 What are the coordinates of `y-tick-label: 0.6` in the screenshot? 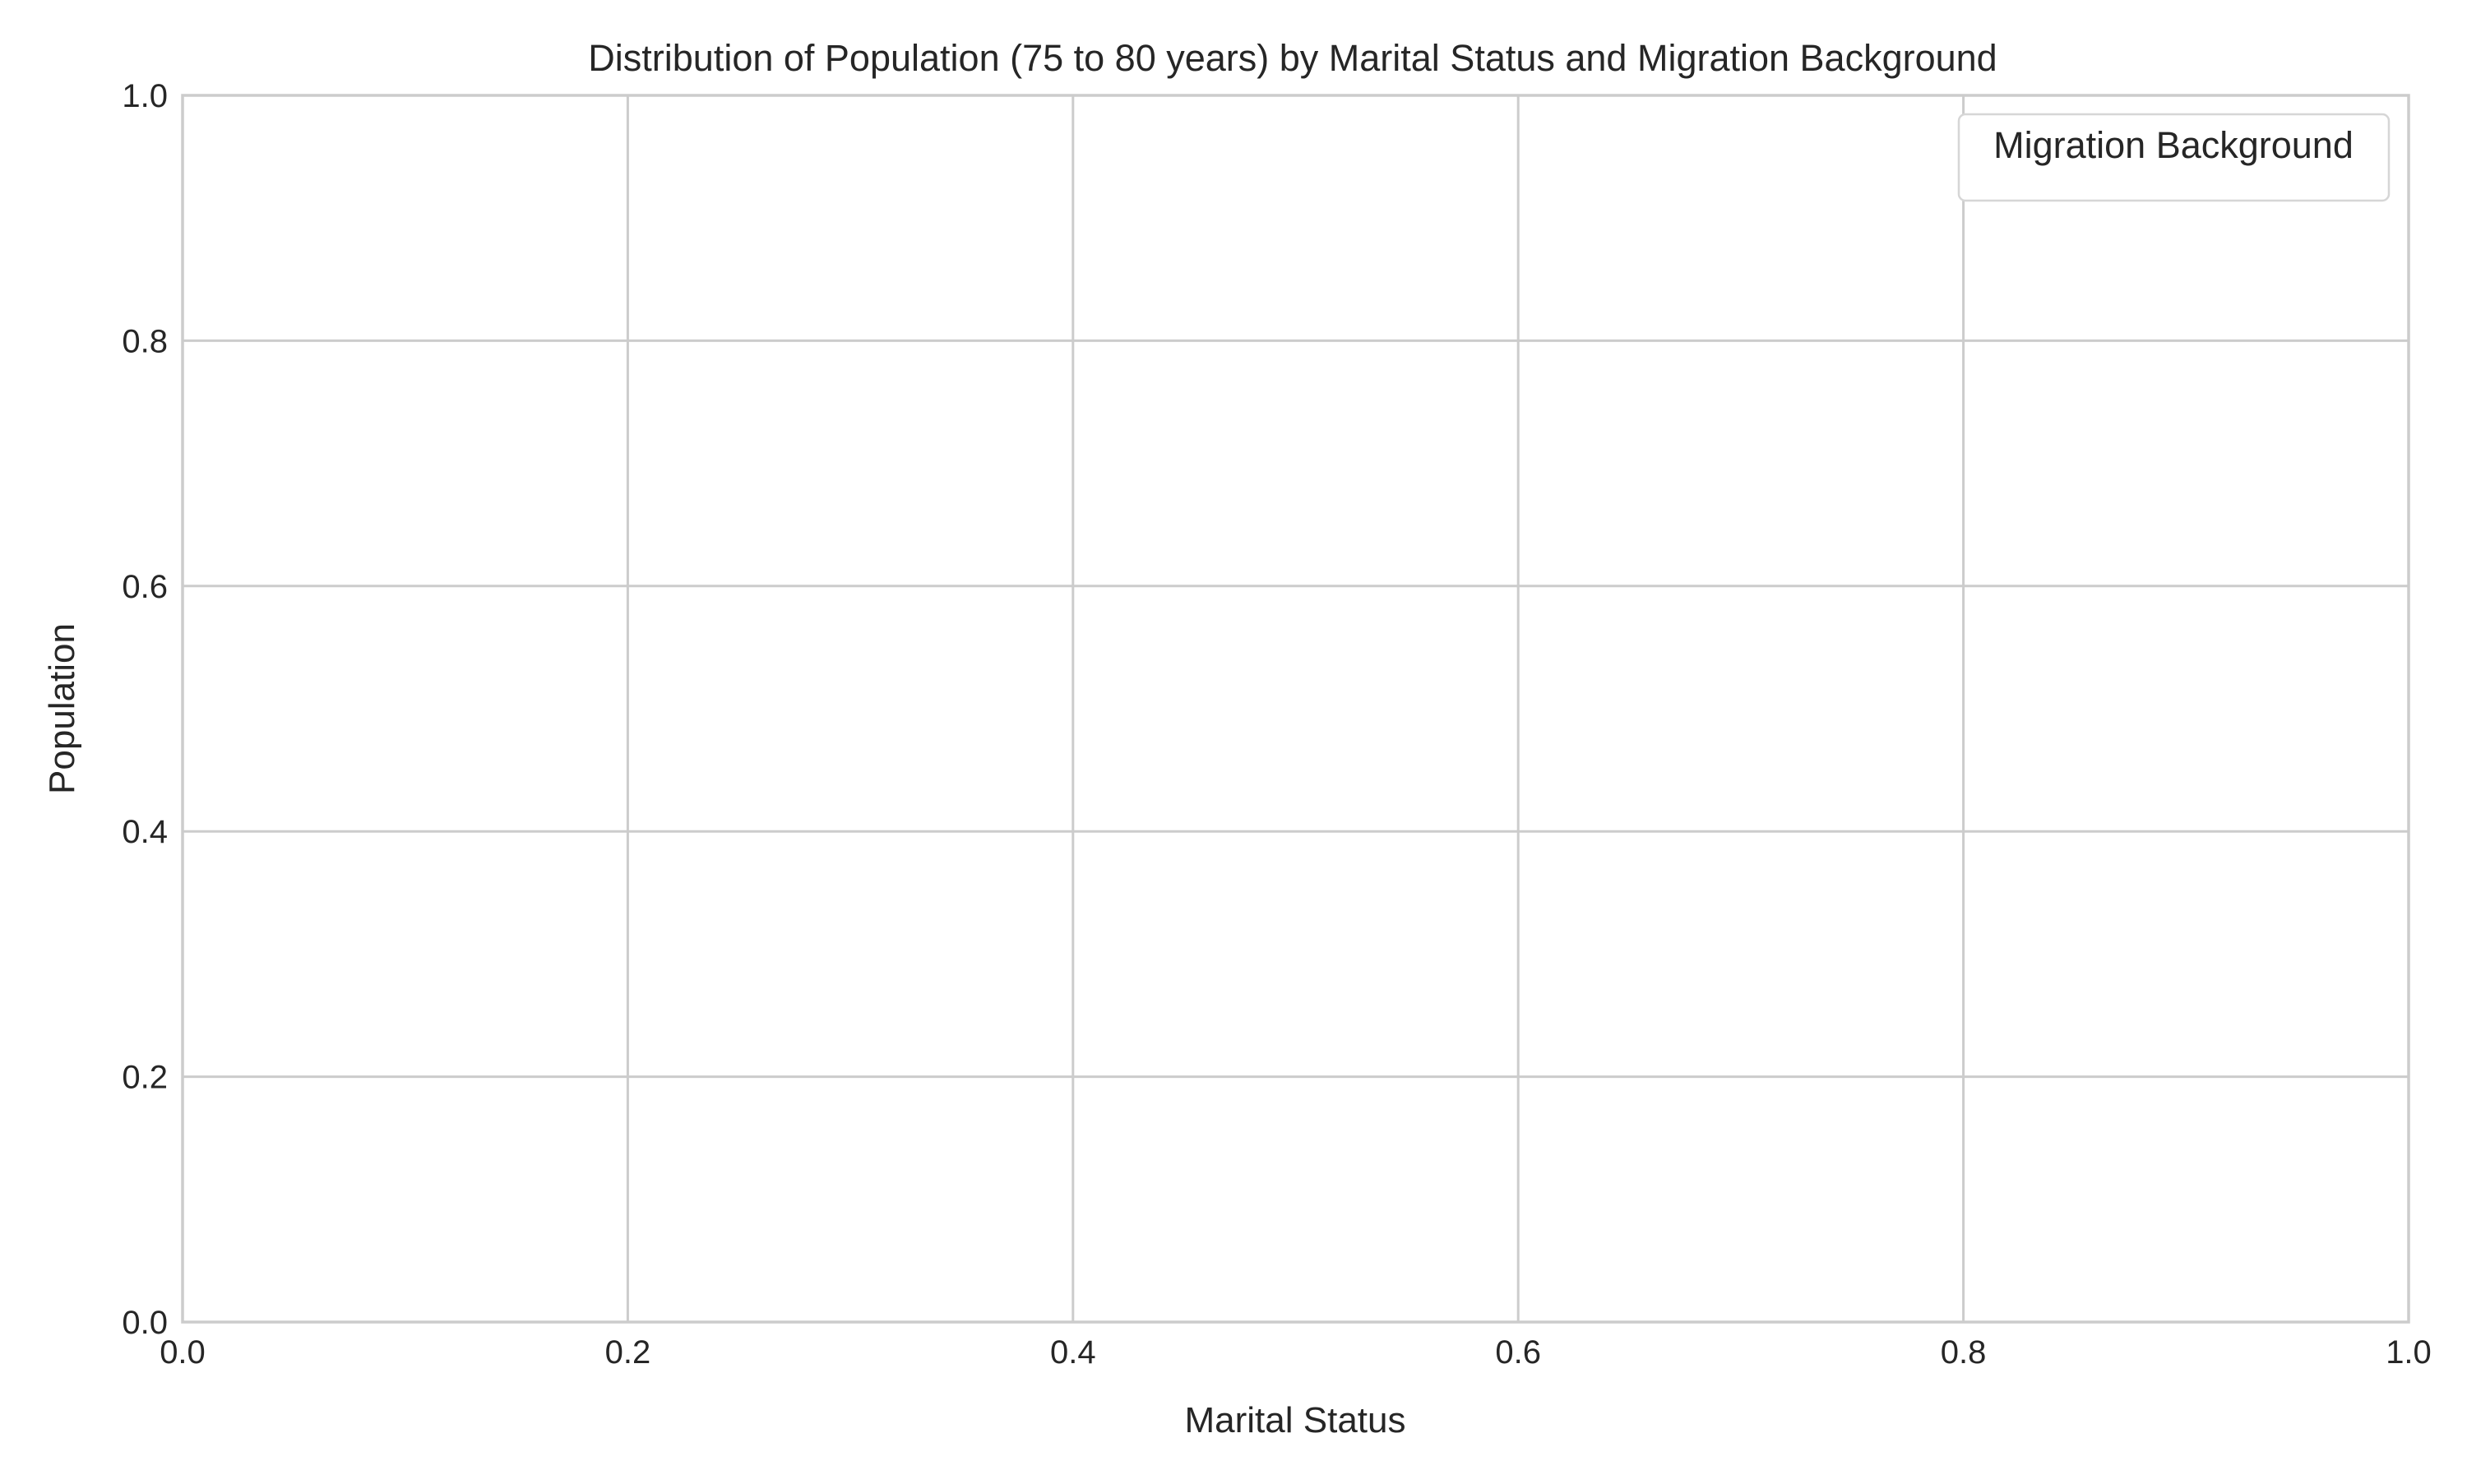 It's located at (145, 587).